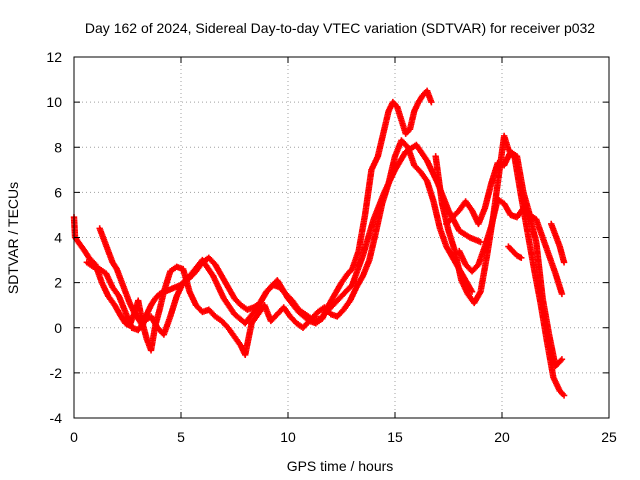 The image size is (640, 480). What do you see at coordinates (74, 437) in the screenshot?
I see `x-tick-label: 0` at bounding box center [74, 437].